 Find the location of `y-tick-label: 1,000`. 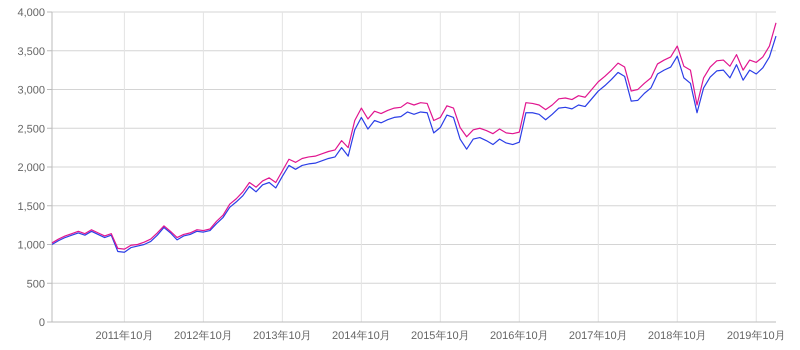

y-tick-label: 1,000 is located at coordinates (31, 246).